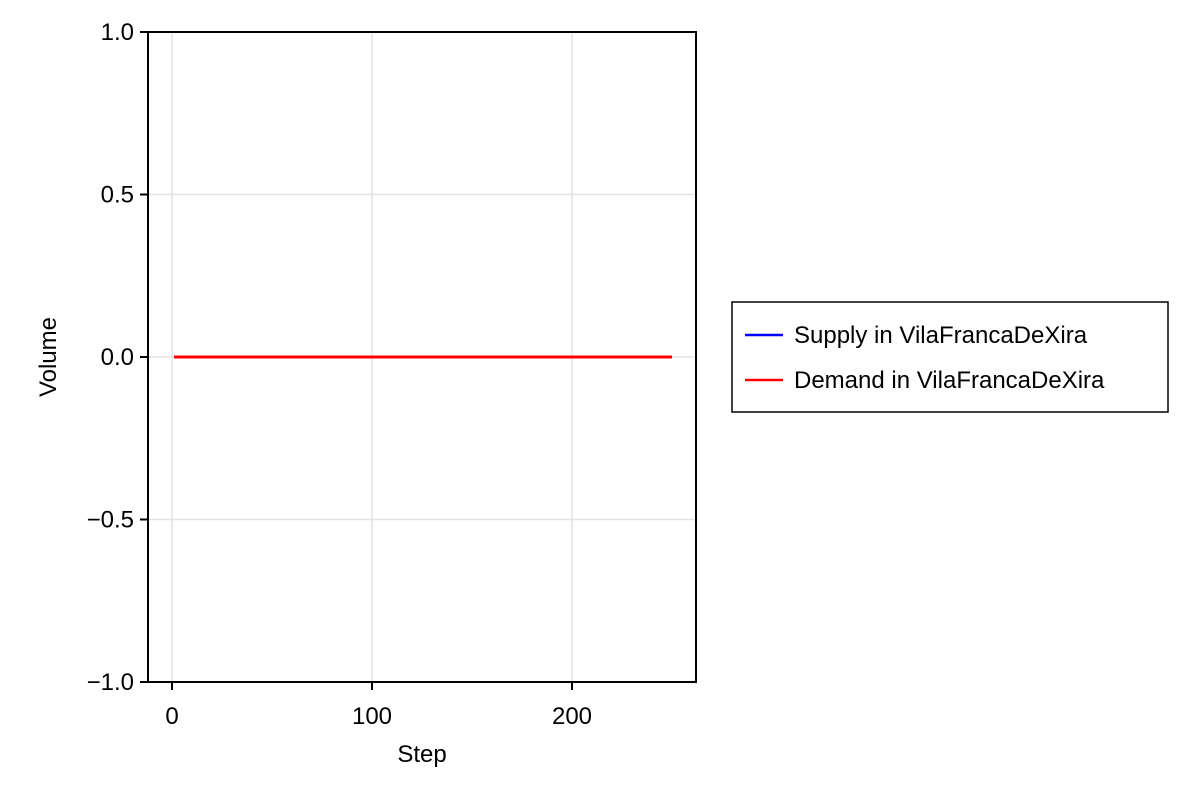 This screenshot has width=1200, height=800. I want to click on x-tick-label: 200, so click(572, 716).